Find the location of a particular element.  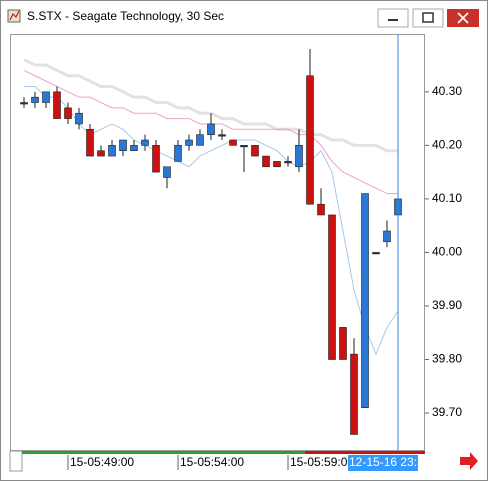

y-tick-label: 39.90 is located at coordinates (447, 305).